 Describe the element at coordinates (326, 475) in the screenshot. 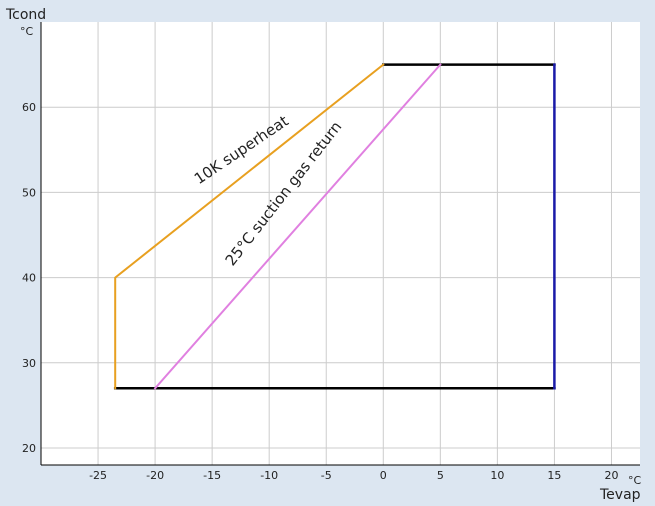

I see `x-tick-label: -5` at that location.